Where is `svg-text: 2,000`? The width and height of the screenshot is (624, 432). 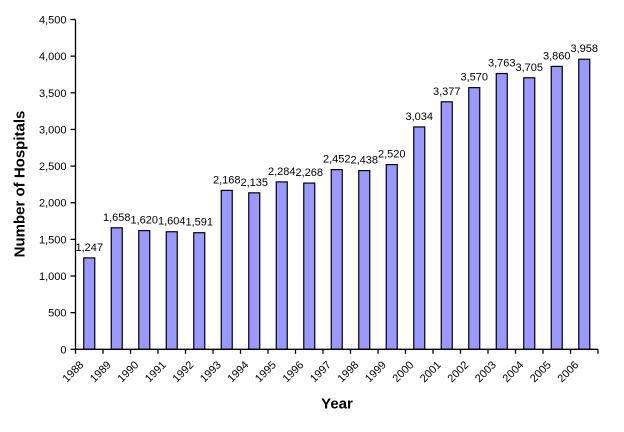
svg-text: 2,000 is located at coordinates (53, 204).